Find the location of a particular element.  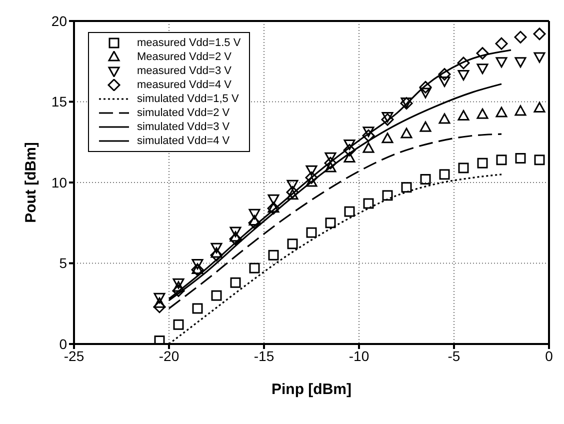

legend-label: simulated Vdd=2 V is located at coordinates (183, 113).